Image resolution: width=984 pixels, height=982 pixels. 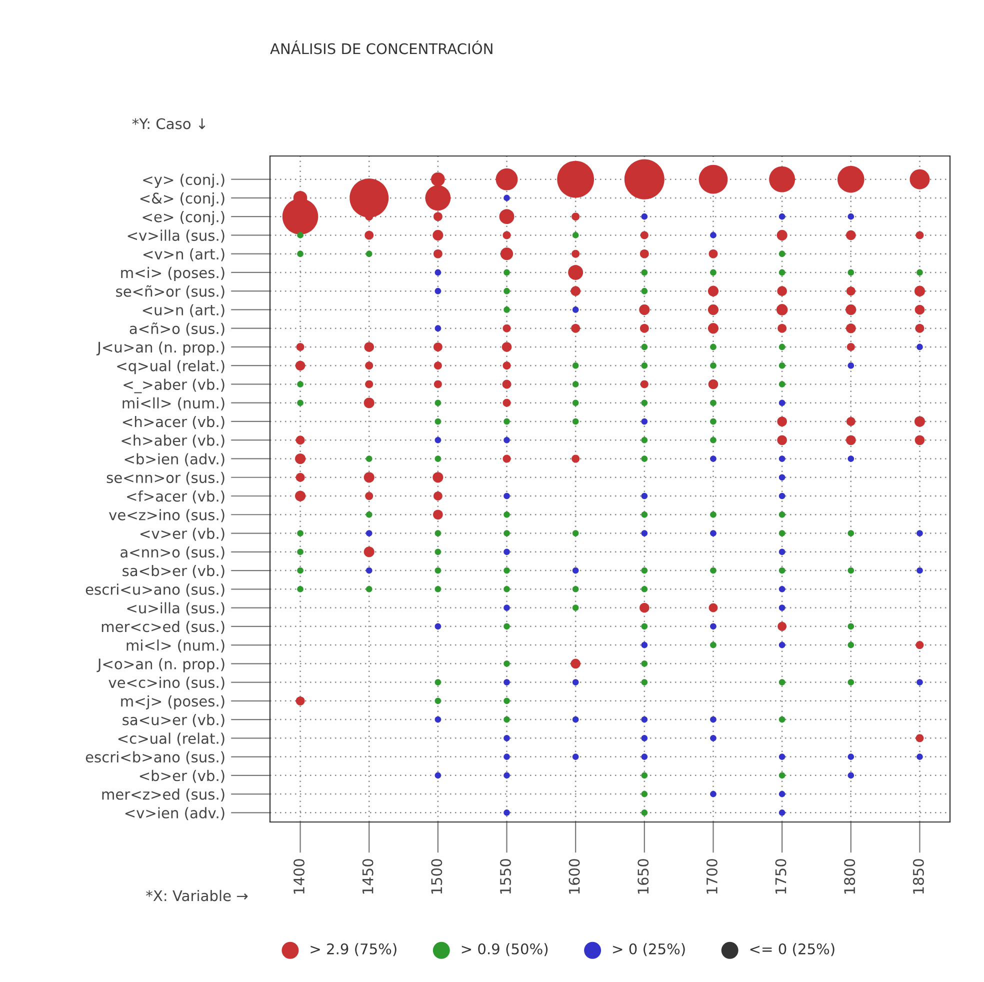 I want to click on y-tick-label: mi<l> (num.), so click(x=175, y=645).